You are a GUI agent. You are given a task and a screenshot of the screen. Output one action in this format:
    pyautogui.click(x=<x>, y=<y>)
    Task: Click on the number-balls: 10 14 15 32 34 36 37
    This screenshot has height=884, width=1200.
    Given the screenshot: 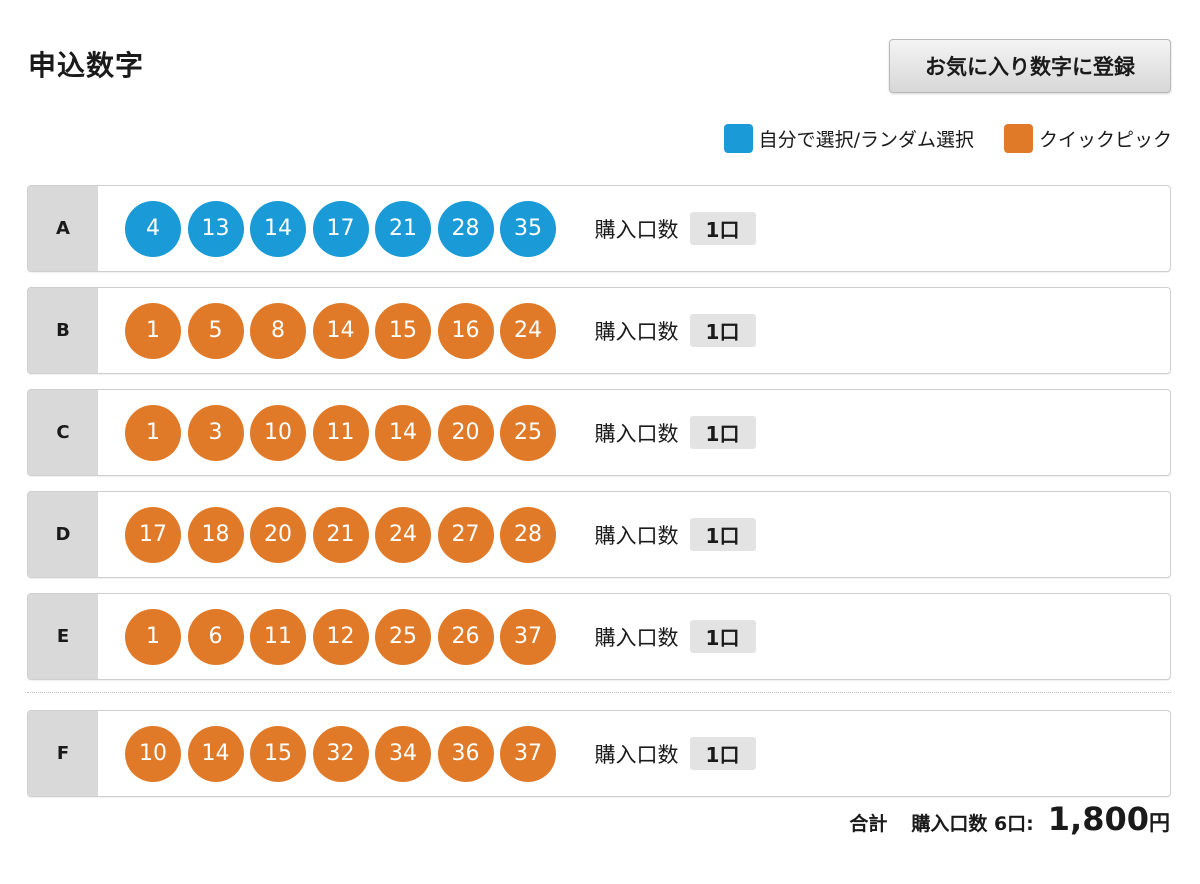 What is the action you would take?
    pyautogui.click(x=344, y=753)
    